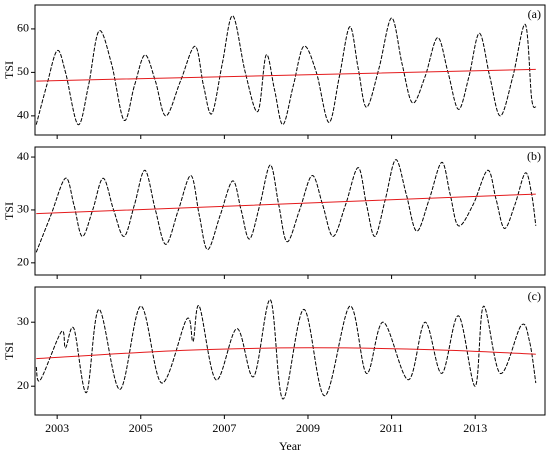 The width and height of the screenshot is (550, 457). Describe the element at coordinates (57, 428) in the screenshot. I see `x-tick-label: 2003` at that location.